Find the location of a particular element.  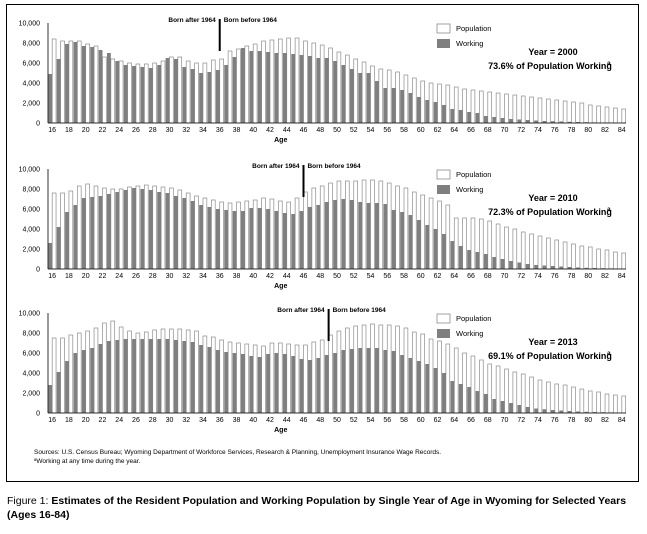

chart-1-x-tick-label: 66 is located at coordinates (471, 130).